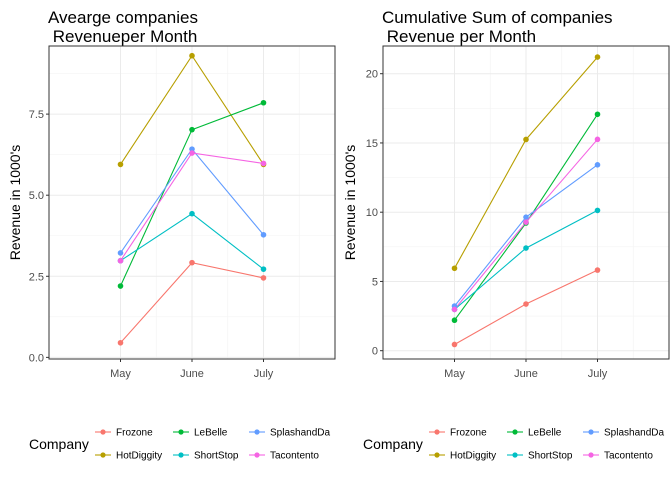 The image size is (672, 485). I want to click on y-tick-label: 2.5, so click(36, 277).